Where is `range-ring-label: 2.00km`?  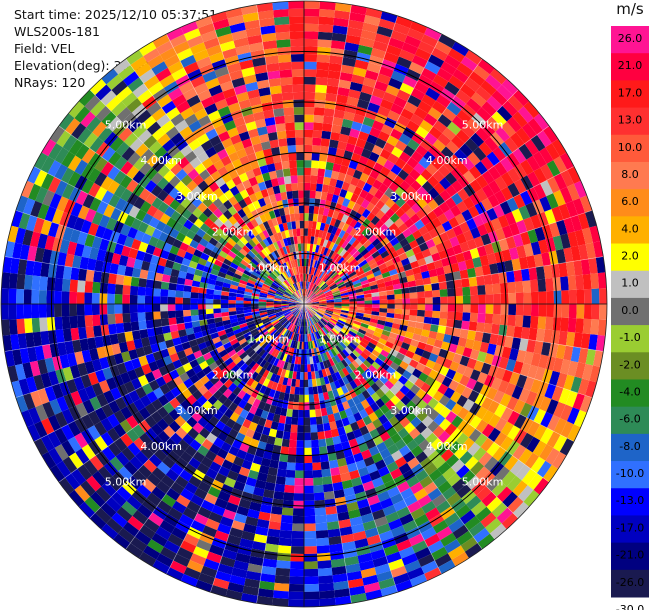 range-ring-label: 2.00km is located at coordinates (376, 232).